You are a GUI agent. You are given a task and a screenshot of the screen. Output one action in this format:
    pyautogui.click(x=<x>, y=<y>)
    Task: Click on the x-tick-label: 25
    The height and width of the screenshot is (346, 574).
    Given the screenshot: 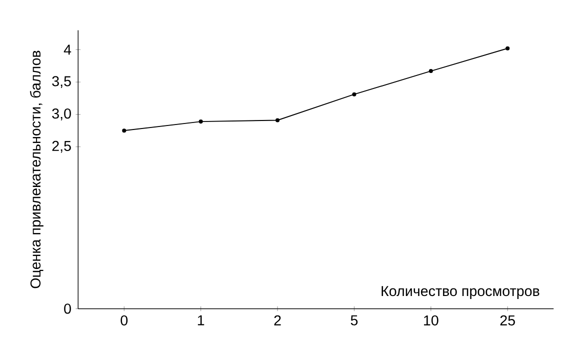 What is the action you would take?
    pyautogui.click(x=507, y=320)
    